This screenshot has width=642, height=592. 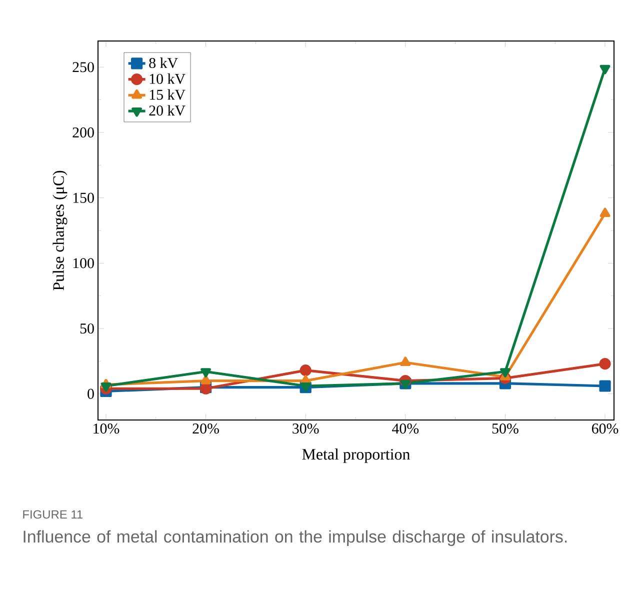 I want to click on legend-label: 20 kV, so click(x=167, y=110).